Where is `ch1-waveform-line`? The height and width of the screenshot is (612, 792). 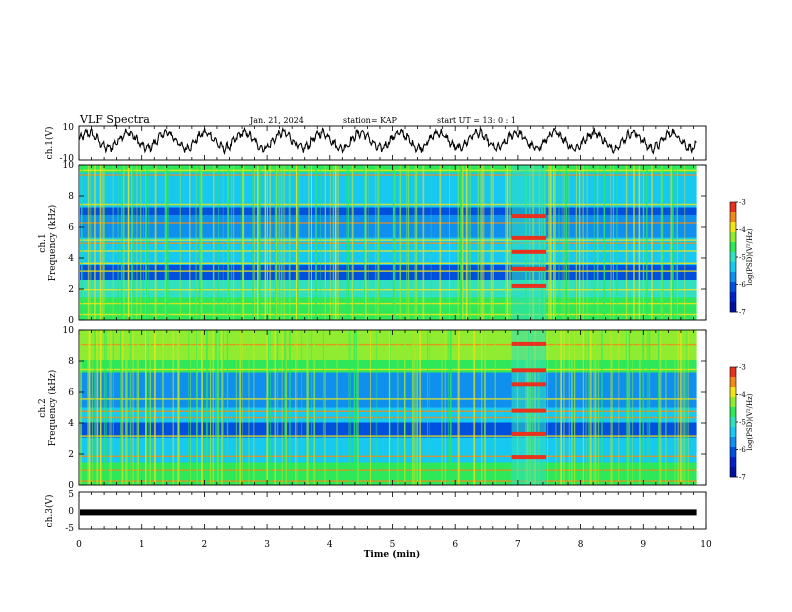
ch1-waveform-line is located at coordinates (387, 141).